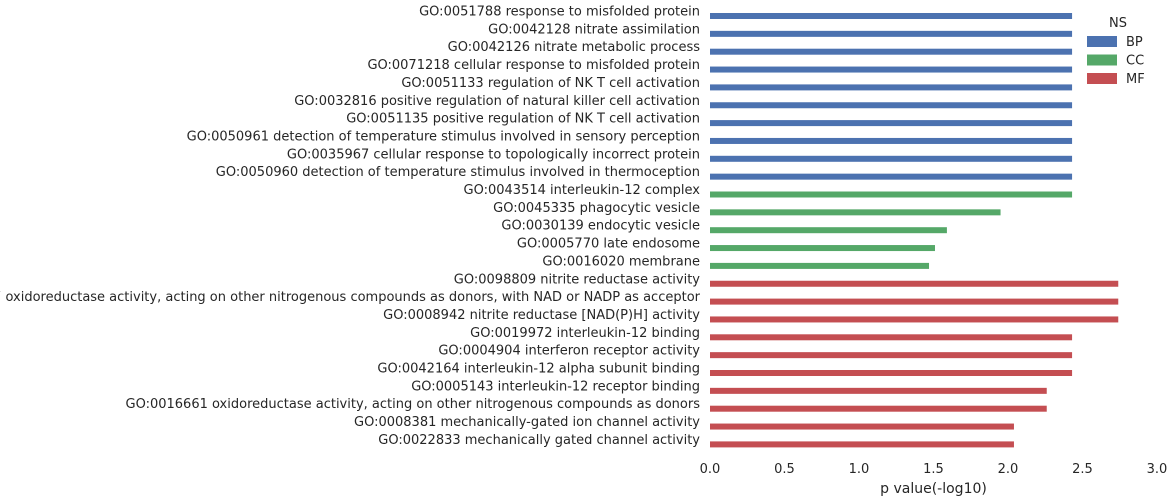 This screenshot has height=500, width=1172. What do you see at coordinates (582, 190) in the screenshot?
I see `category-label: GO:0043514 interleukin-12 complex` at bounding box center [582, 190].